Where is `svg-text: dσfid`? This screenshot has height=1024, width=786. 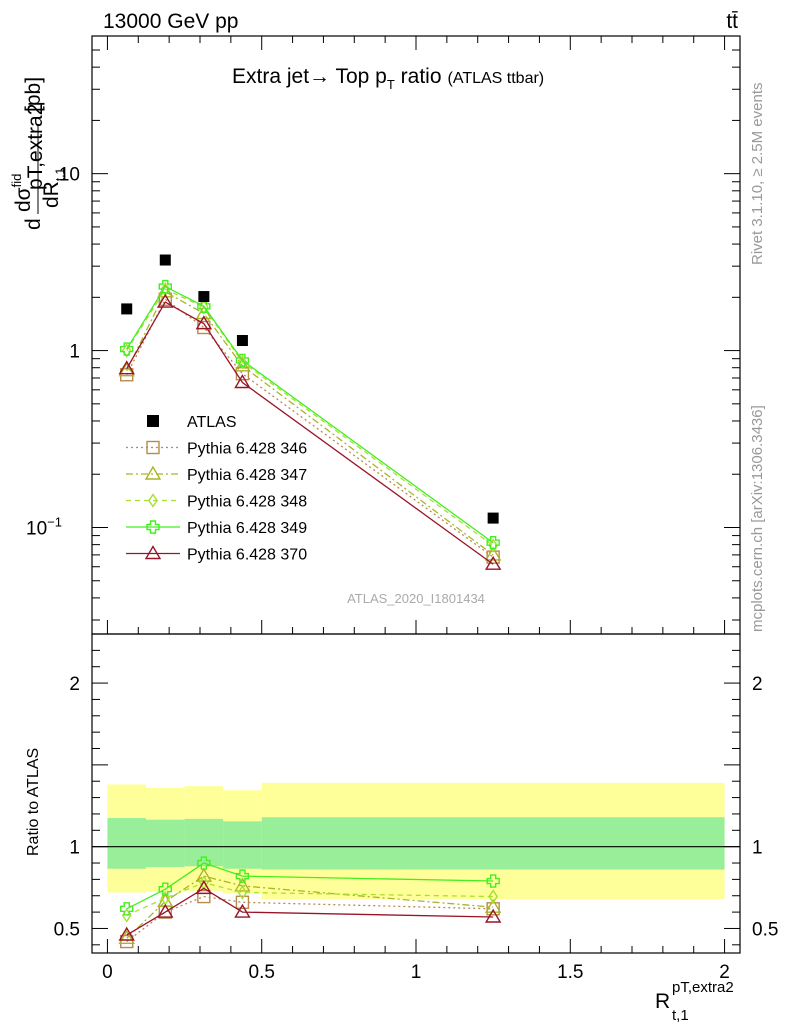
svg-text: dσfid is located at coordinates (22, 193).